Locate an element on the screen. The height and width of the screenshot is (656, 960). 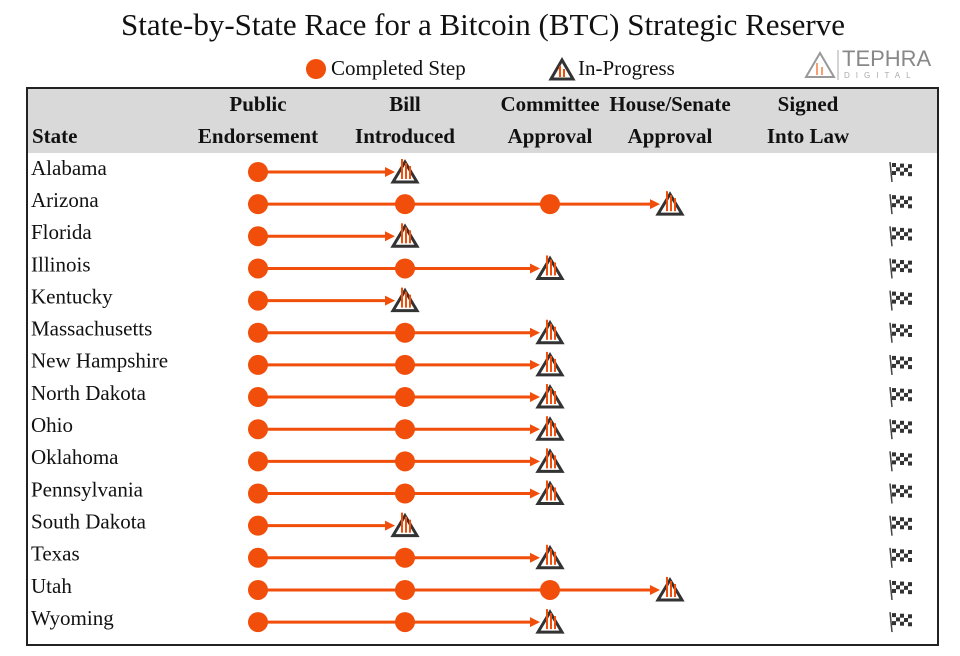
state-name: Pennsylvania is located at coordinates (87, 489).